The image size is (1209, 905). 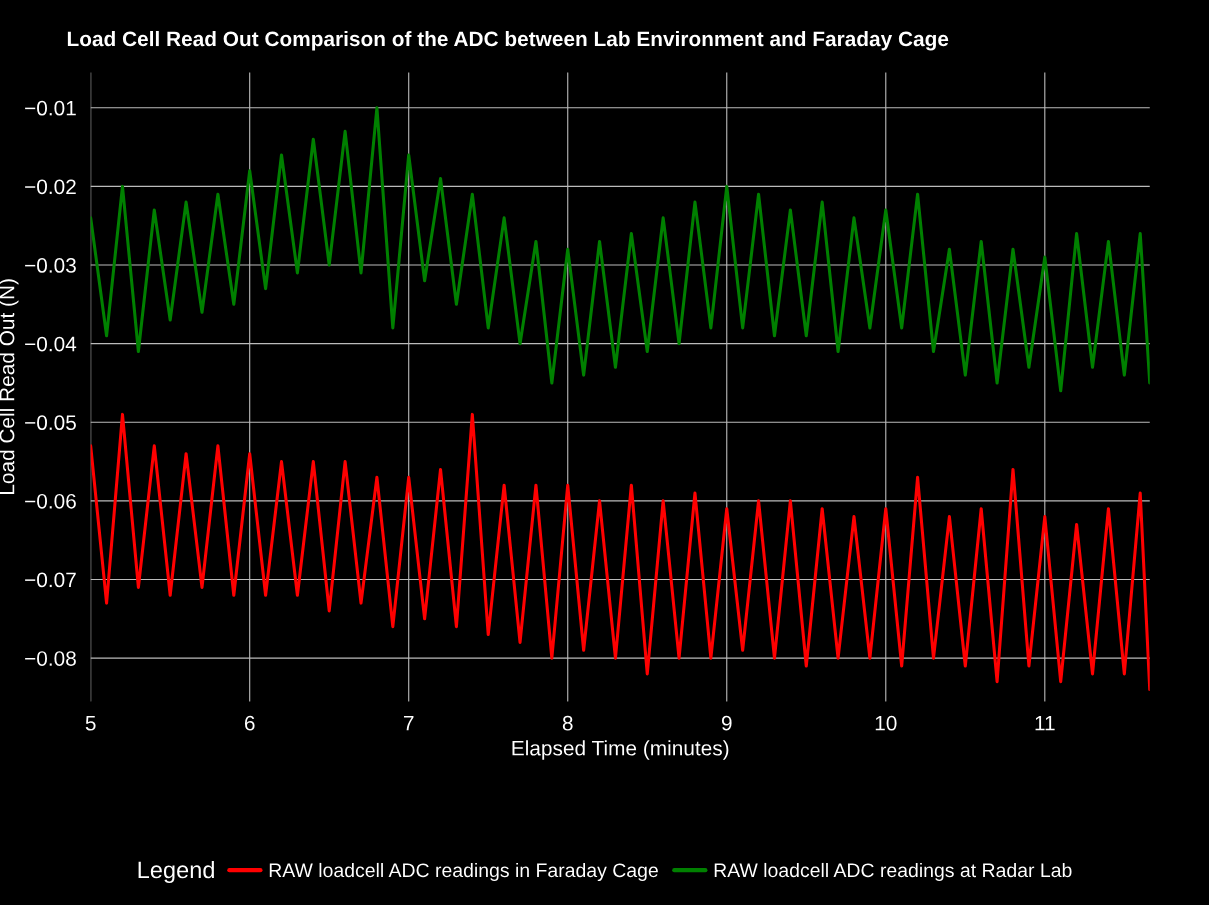 What do you see at coordinates (51, 344) in the screenshot?
I see `y-tick-label: −0.04` at bounding box center [51, 344].